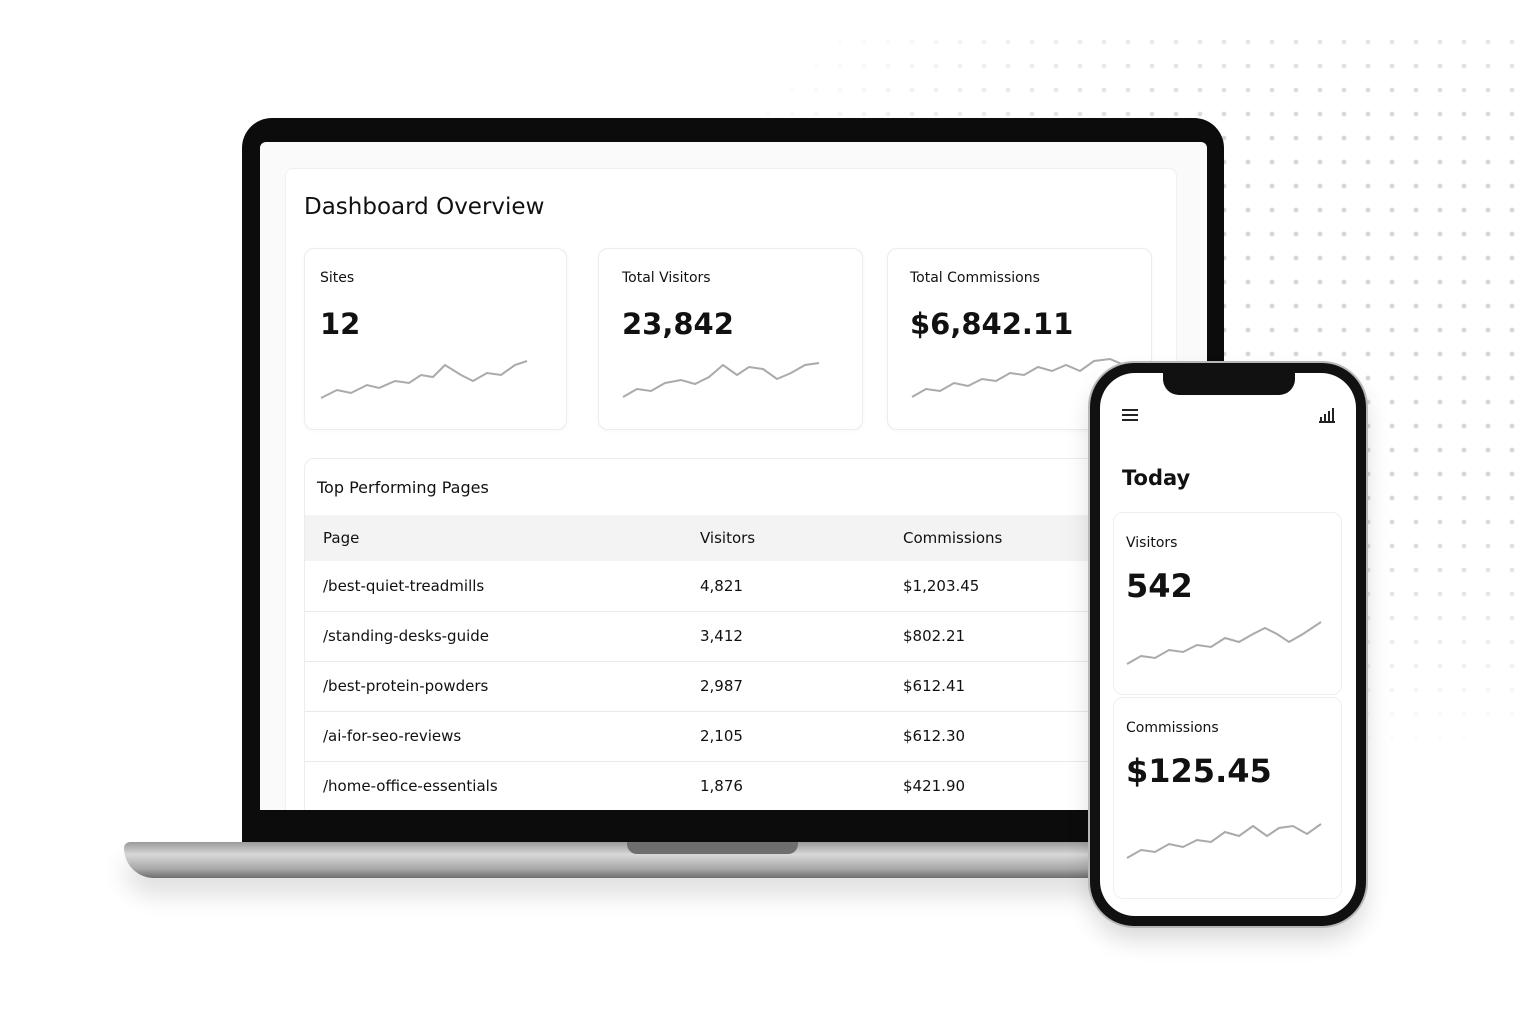 This screenshot has height=1024, width=1536. What do you see at coordinates (678, 324) in the screenshot?
I see `card-value: 23,842` at bounding box center [678, 324].